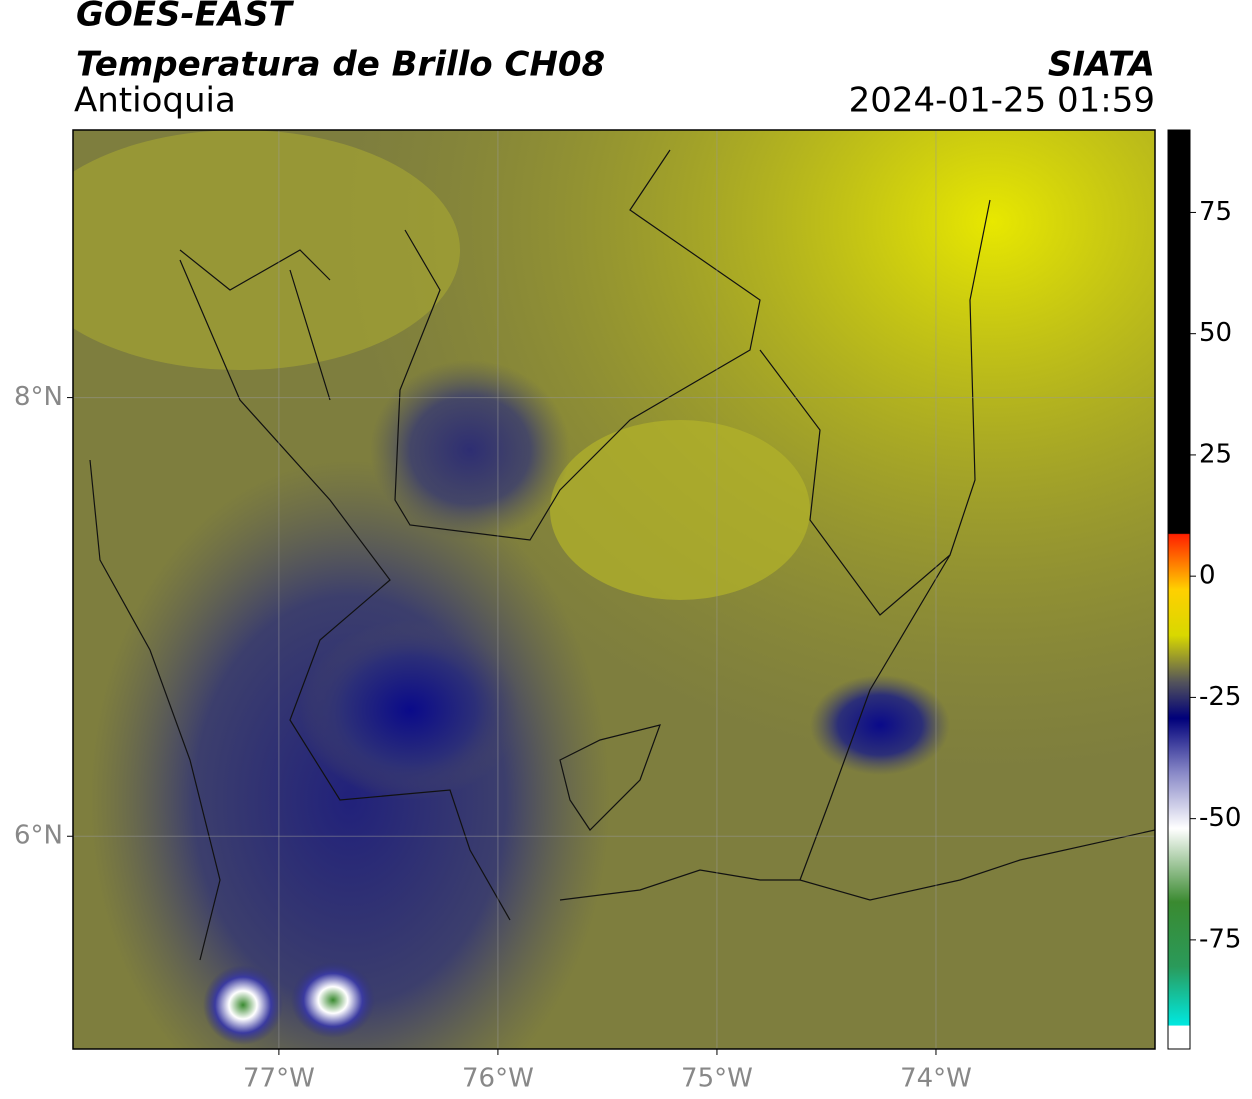 The image size is (1252, 1099). What do you see at coordinates (1179, 589) in the screenshot?
I see `colorbar` at bounding box center [1179, 589].